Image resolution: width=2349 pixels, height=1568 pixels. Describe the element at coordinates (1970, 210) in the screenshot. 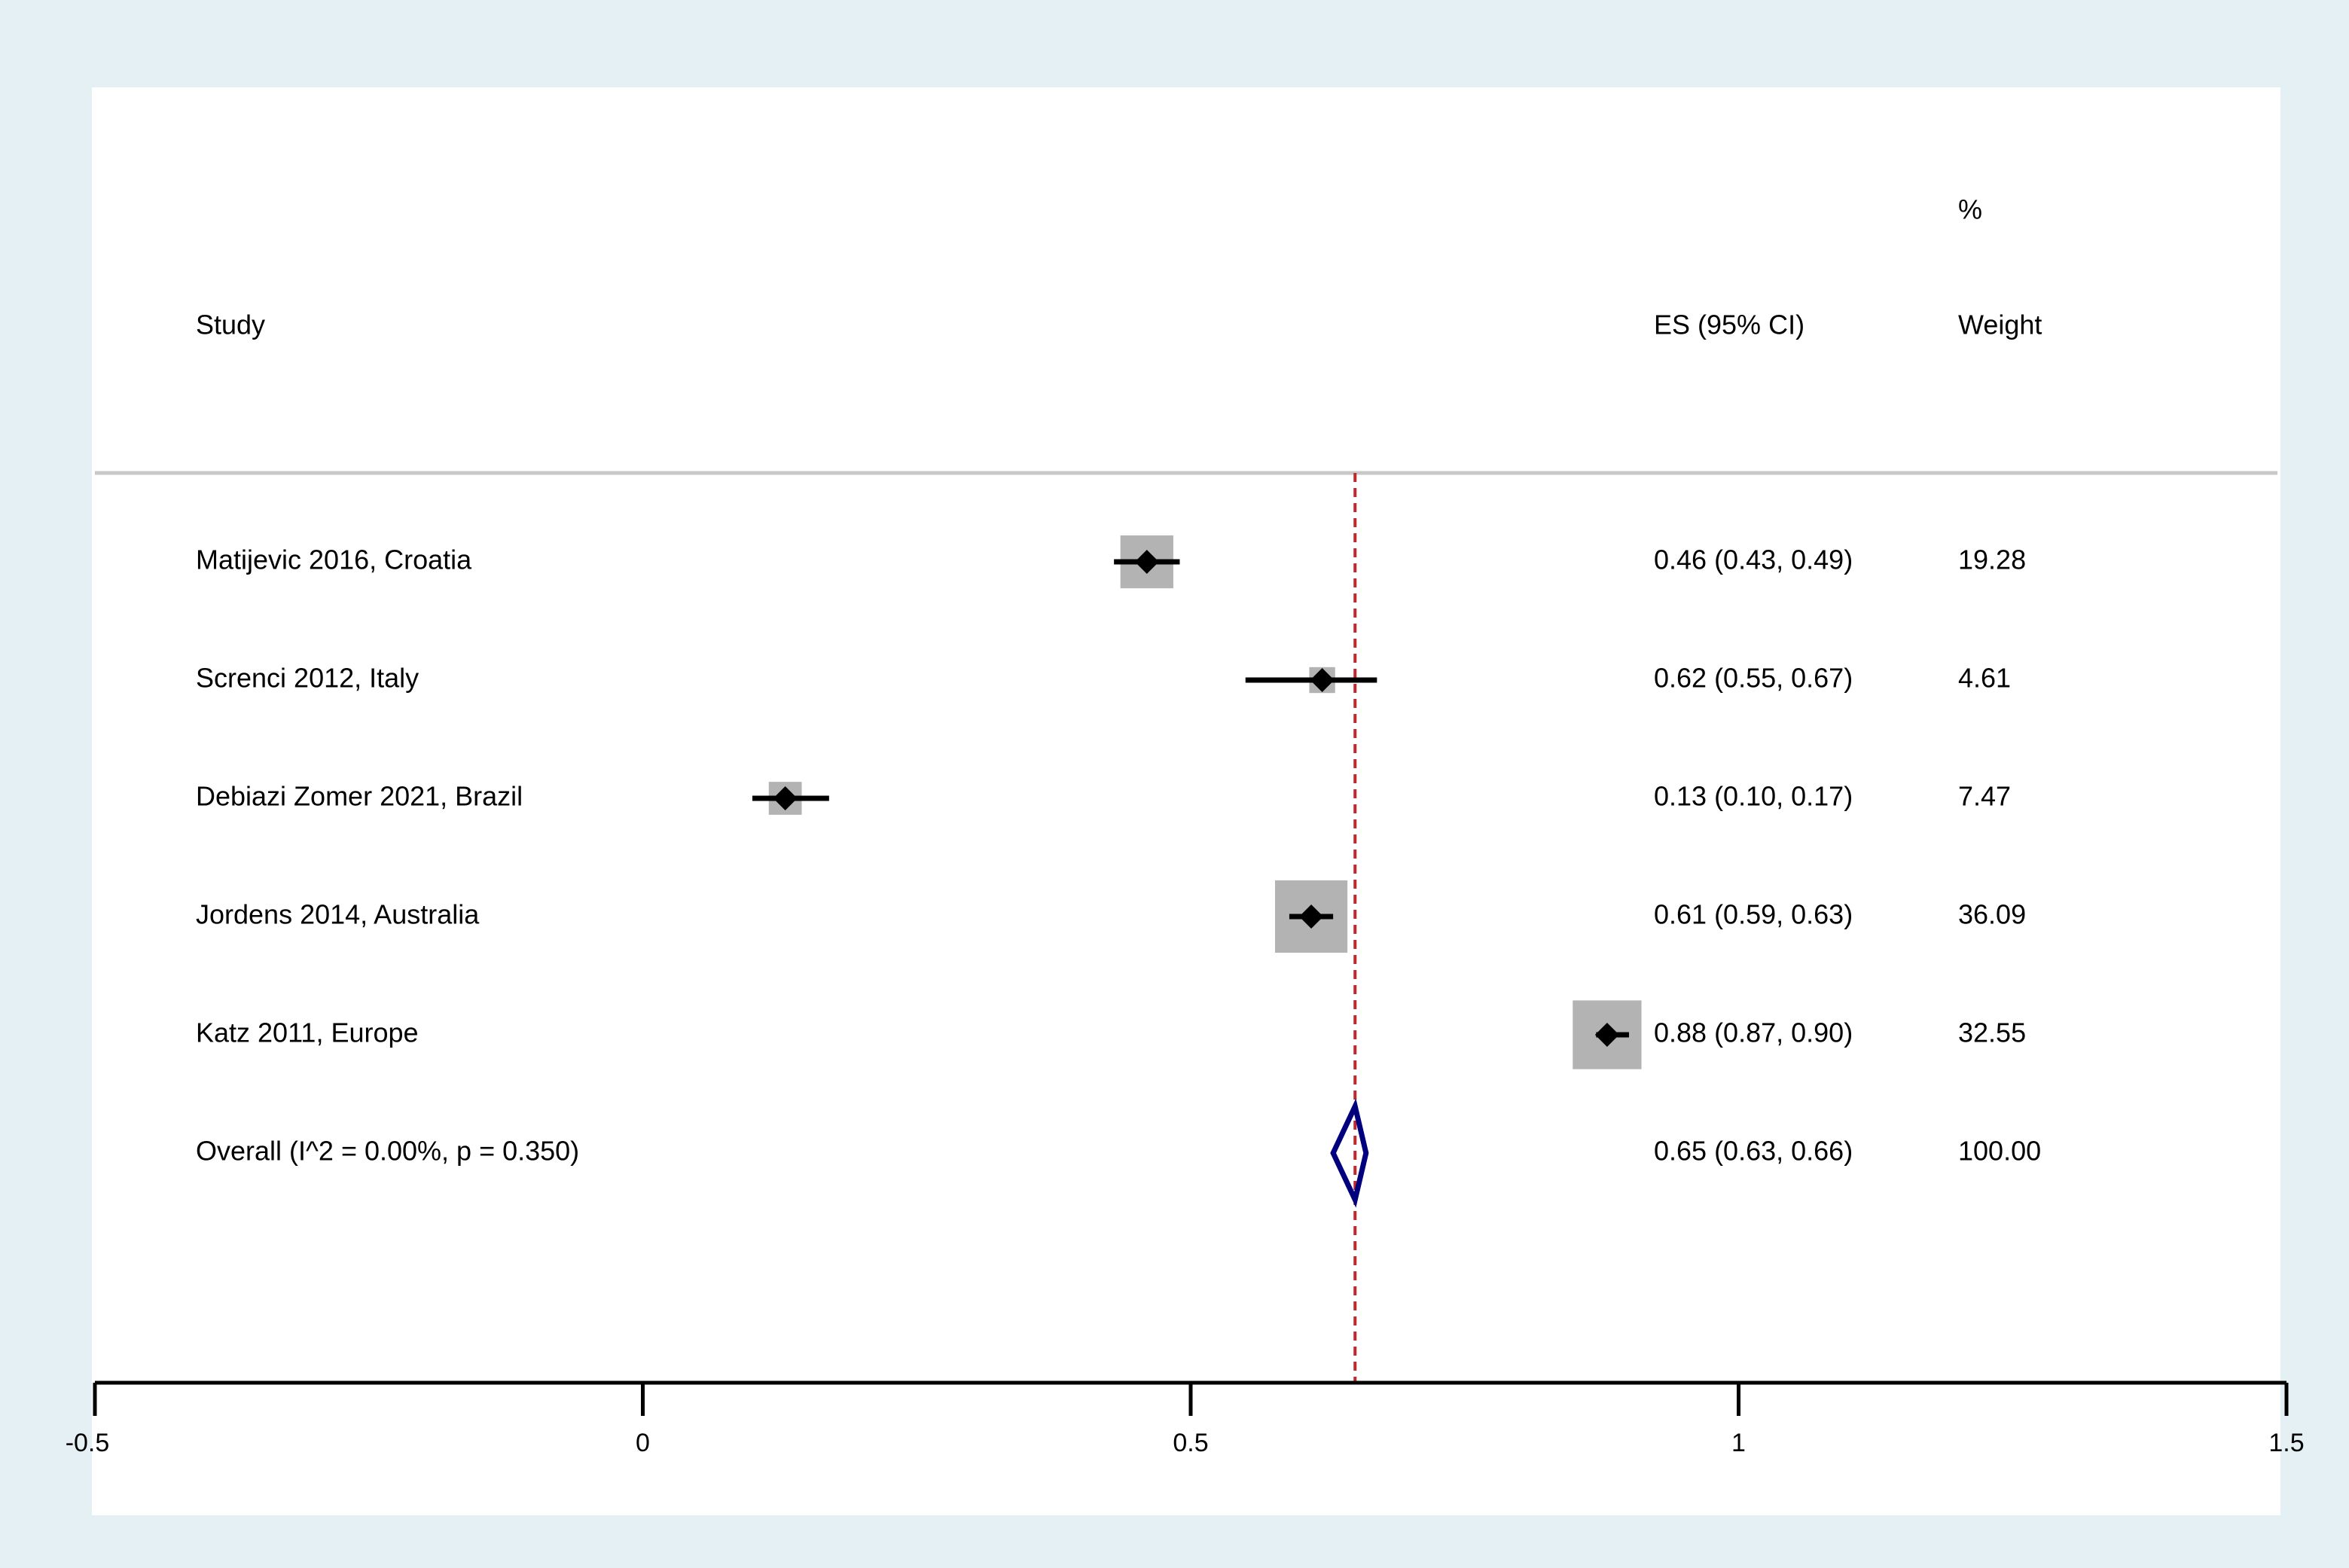

I see `weight-percent-header: %` at that location.